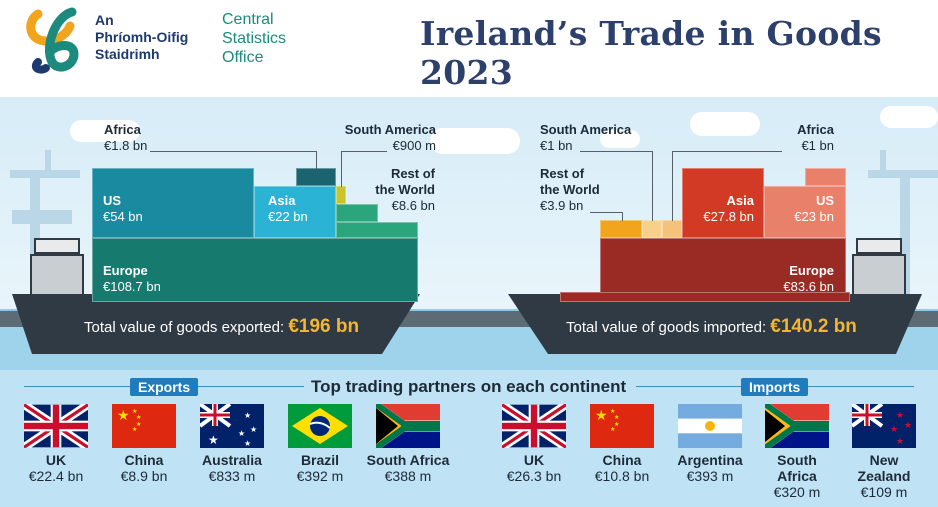 Image resolution: width=938 pixels, height=507 pixels. Describe the element at coordinates (288, 216) in the screenshot. I see `asia-export-value: €22 bn` at that location.